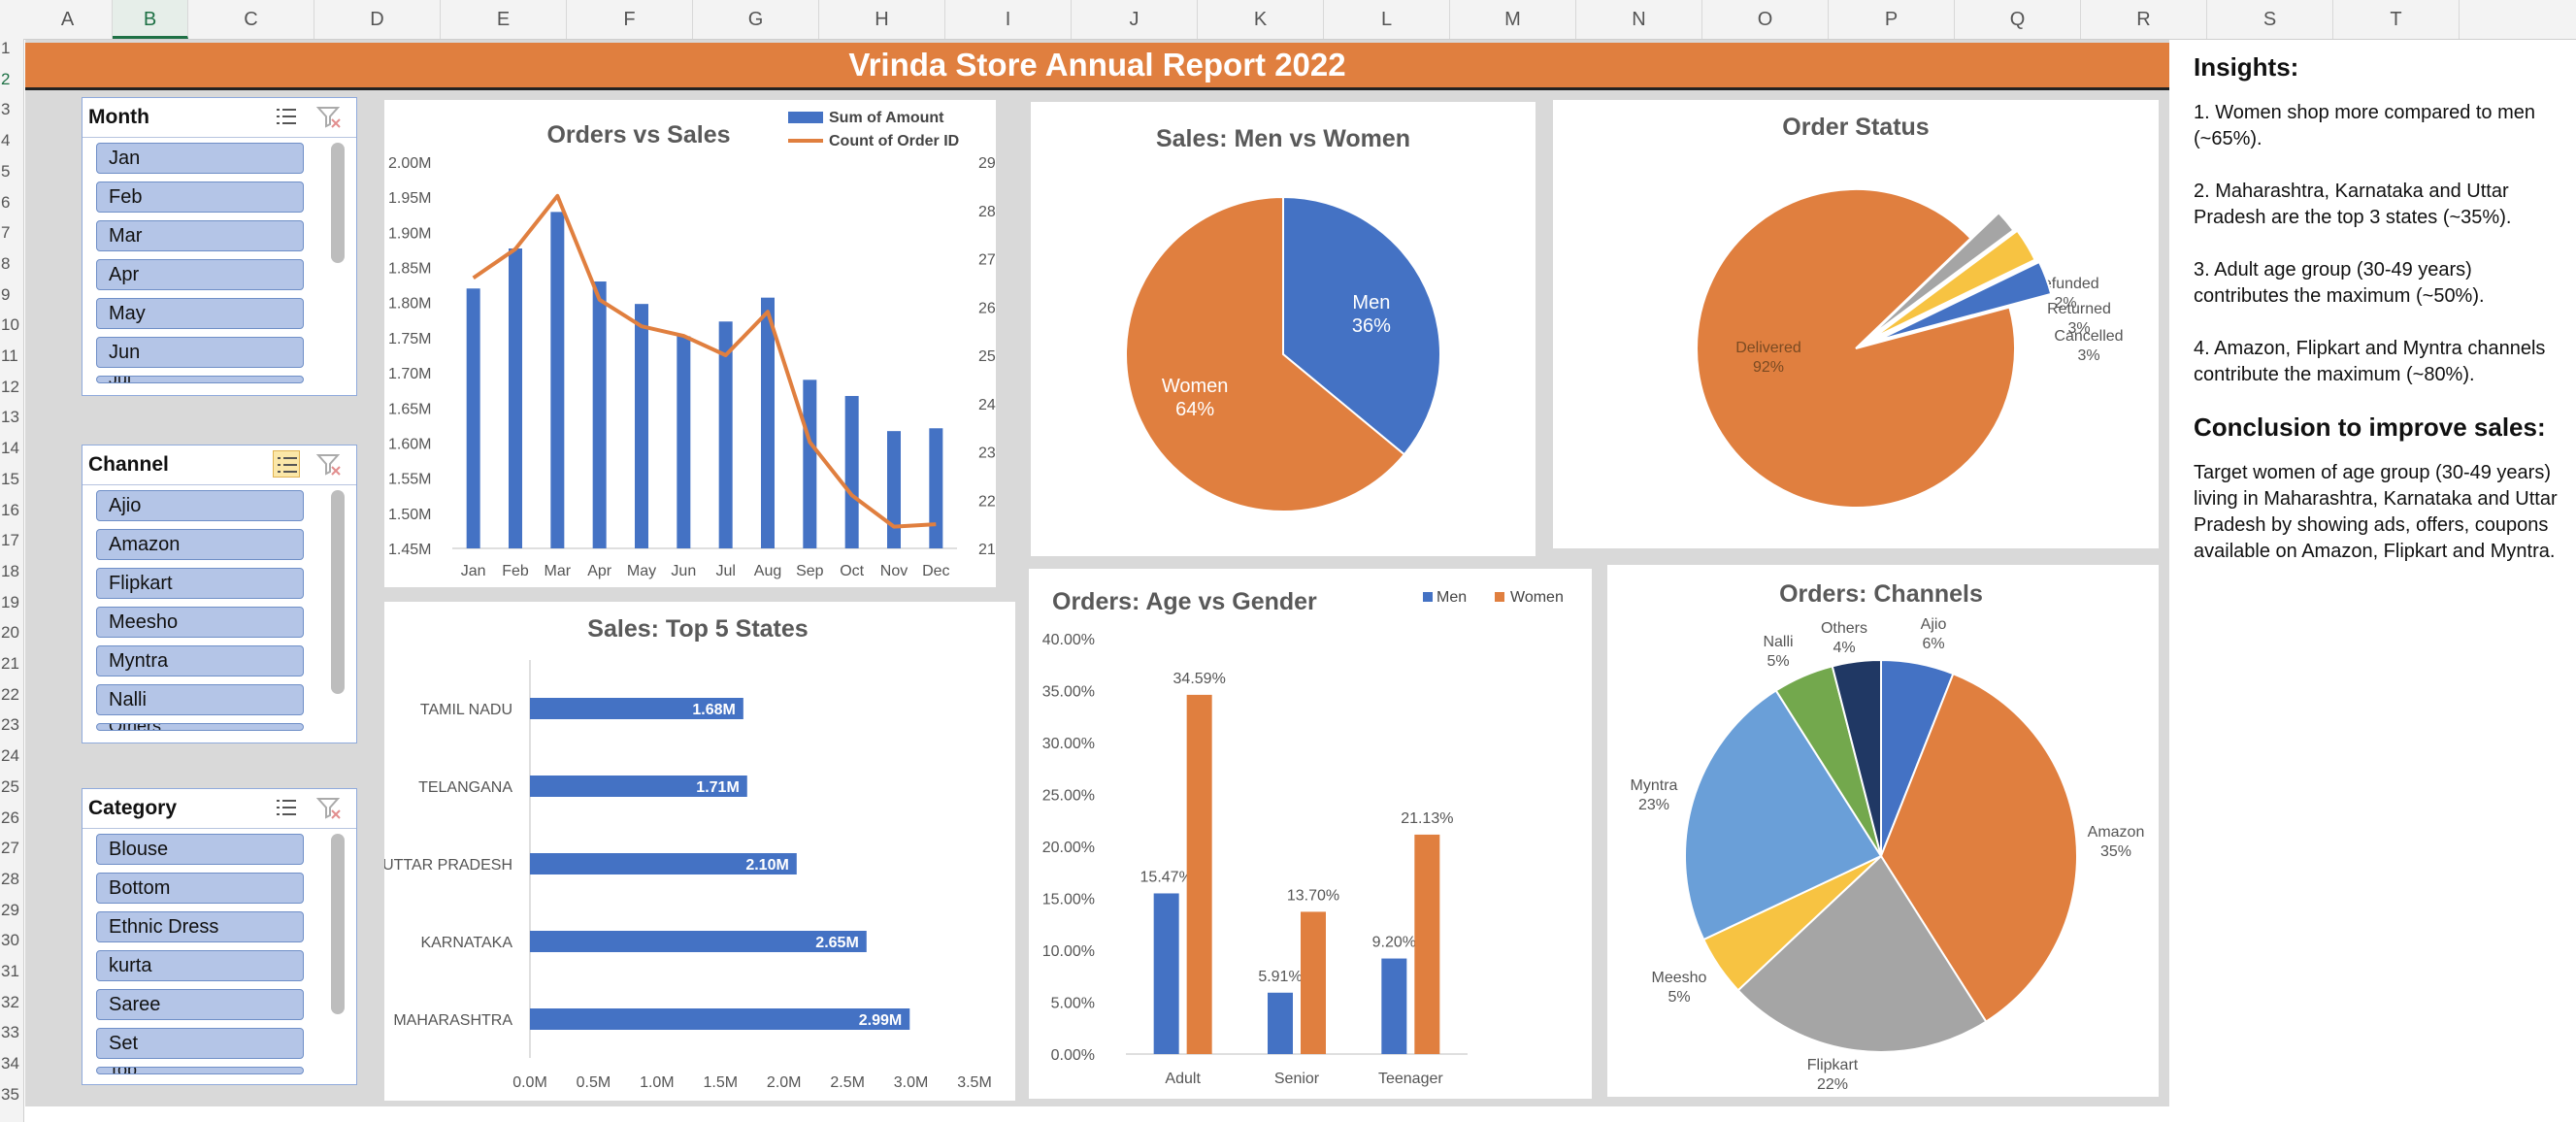 The width and height of the screenshot is (2576, 1122). Describe the element at coordinates (200, 313) in the screenshot. I see `slicer-item-may: May` at that location.